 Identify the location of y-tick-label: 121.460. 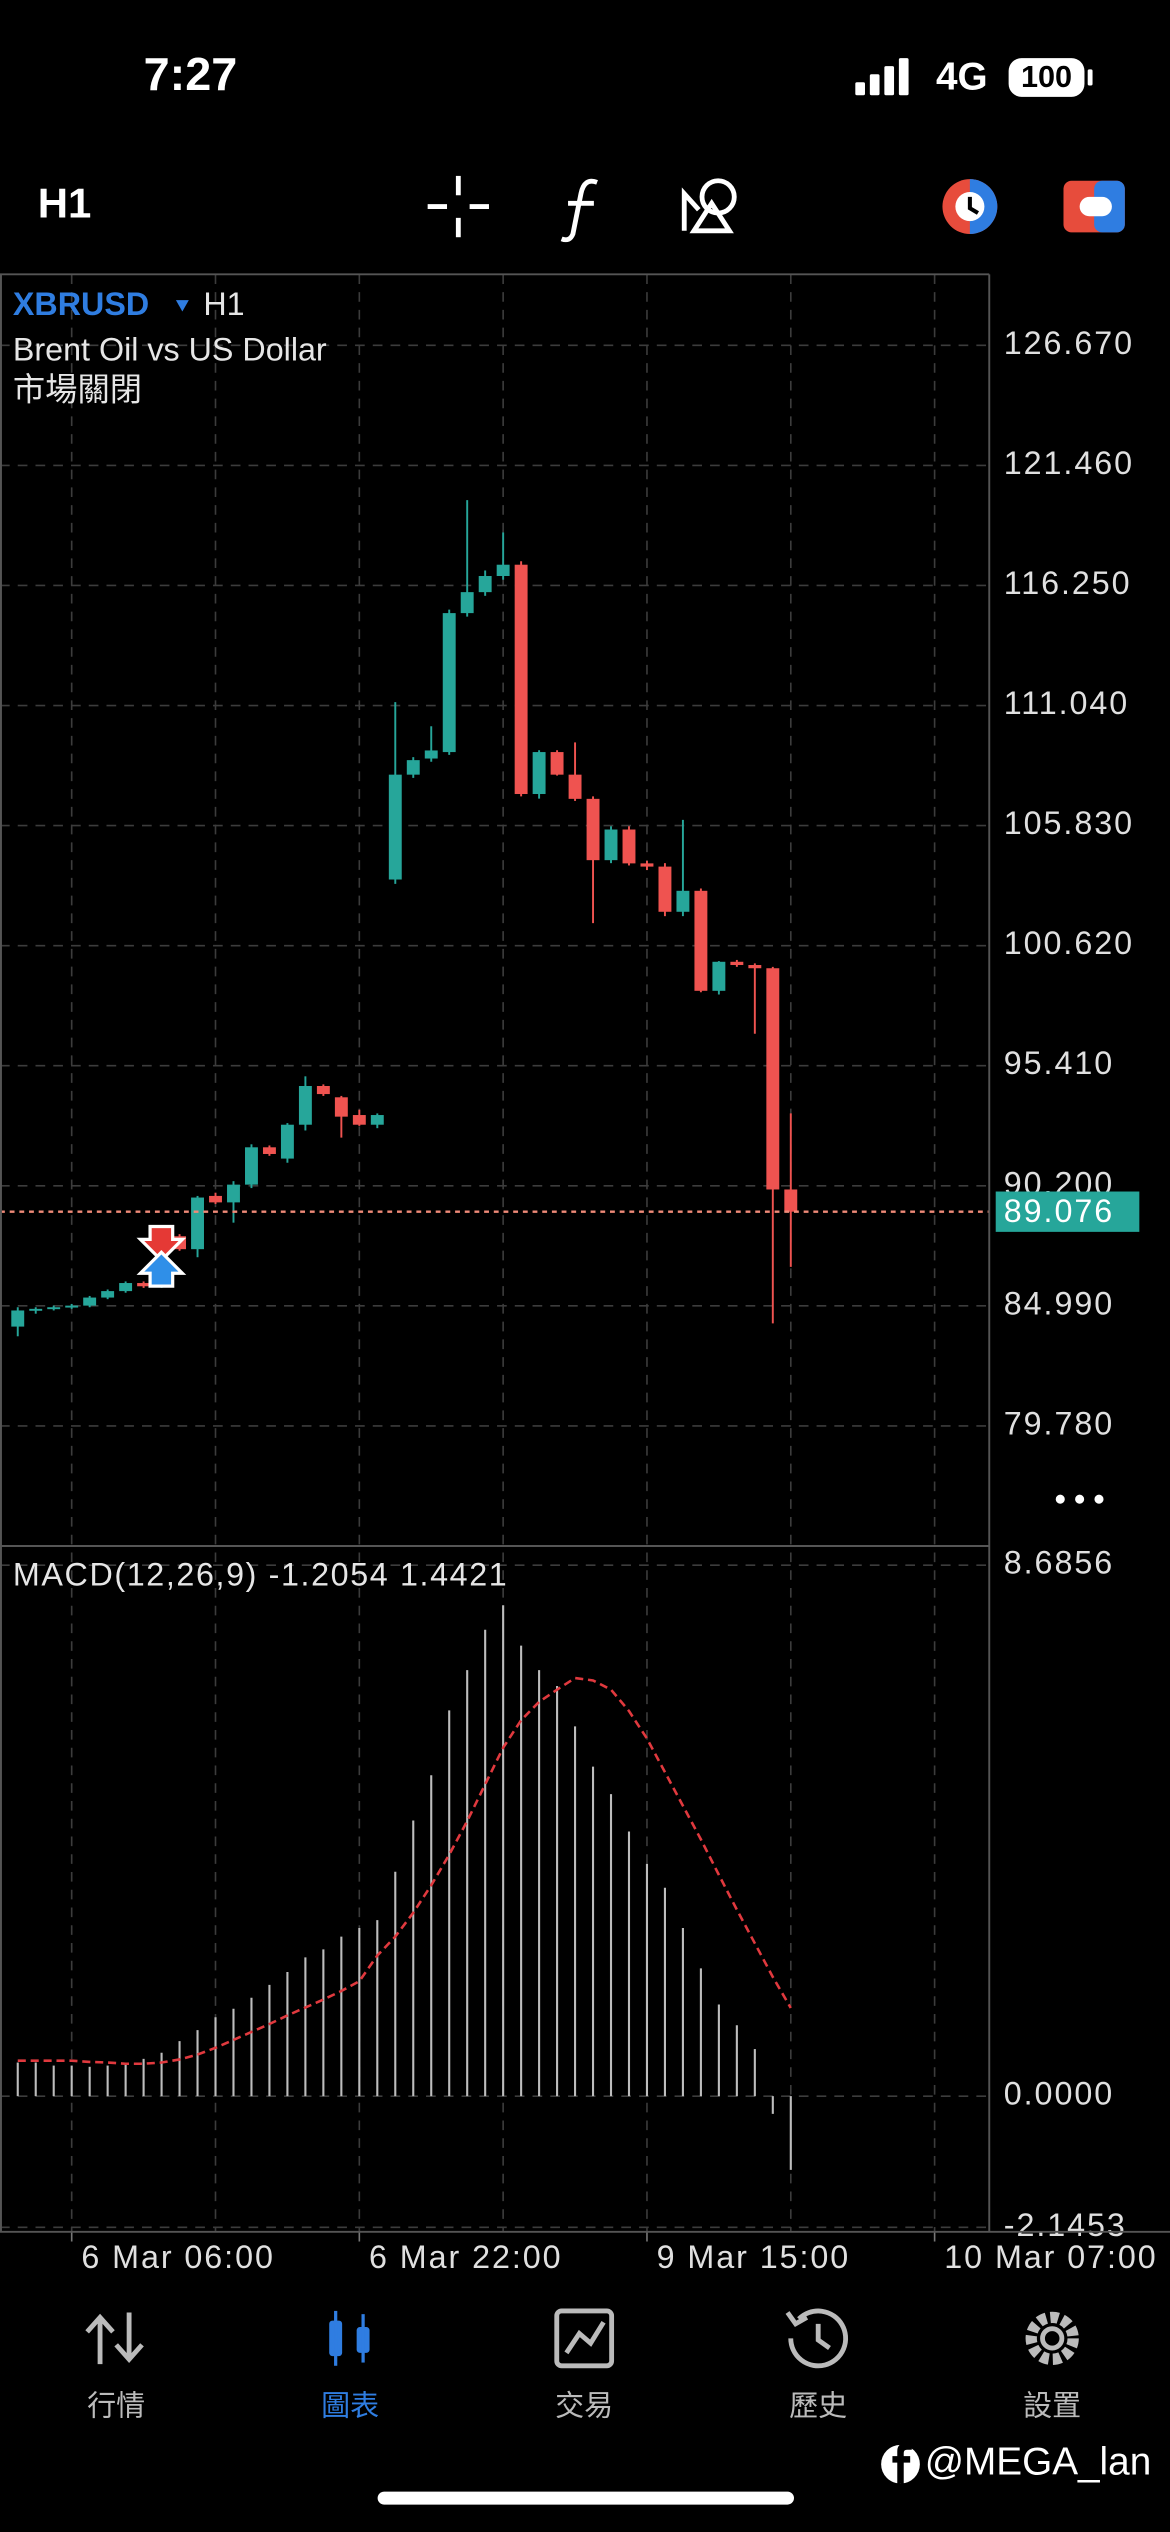
(1069, 463).